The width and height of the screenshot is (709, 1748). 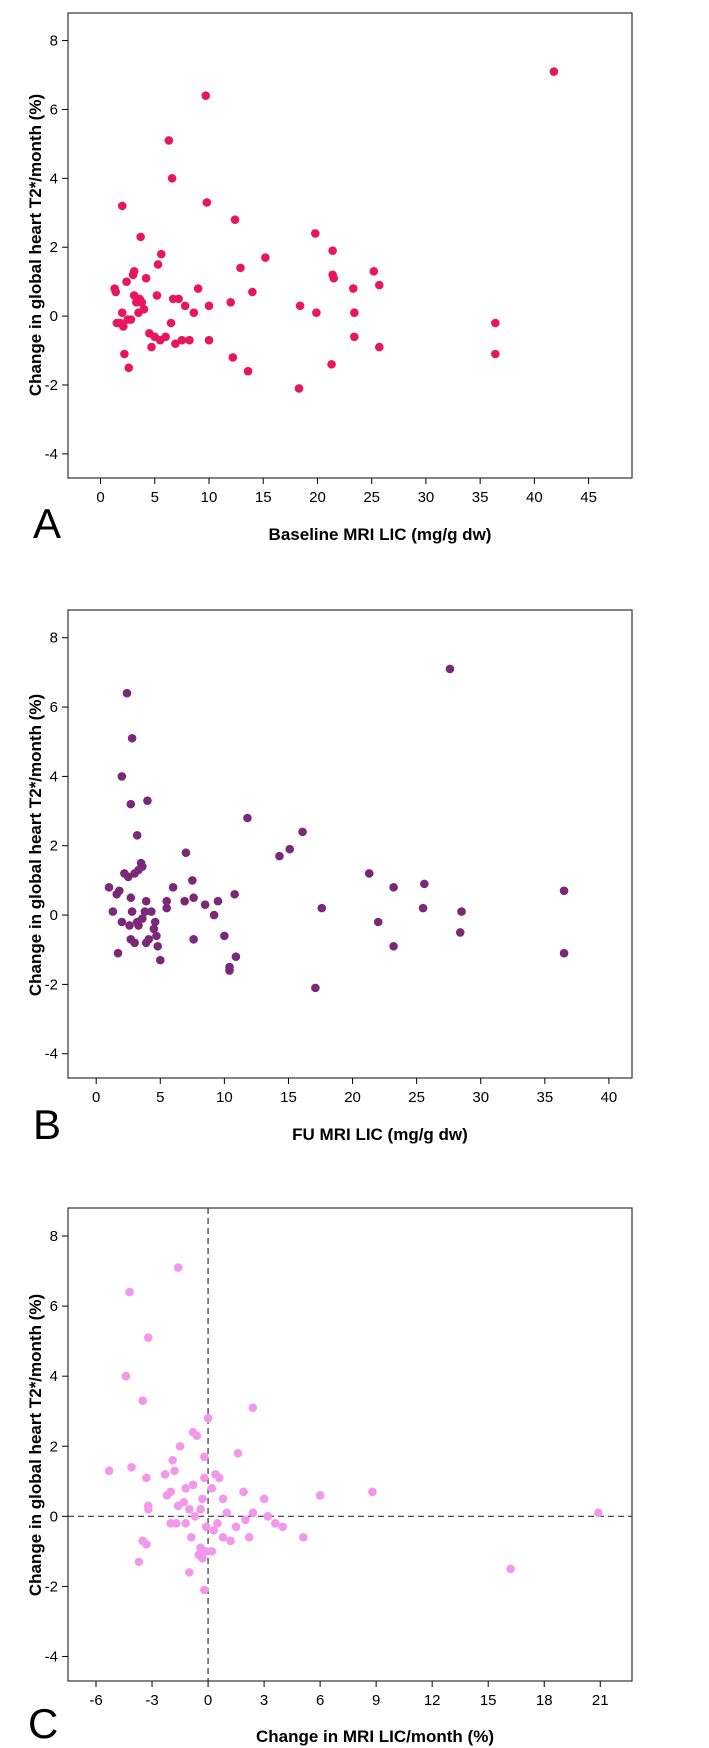 What do you see at coordinates (263, 497) in the screenshot?
I see `x-tick-label: 15` at bounding box center [263, 497].